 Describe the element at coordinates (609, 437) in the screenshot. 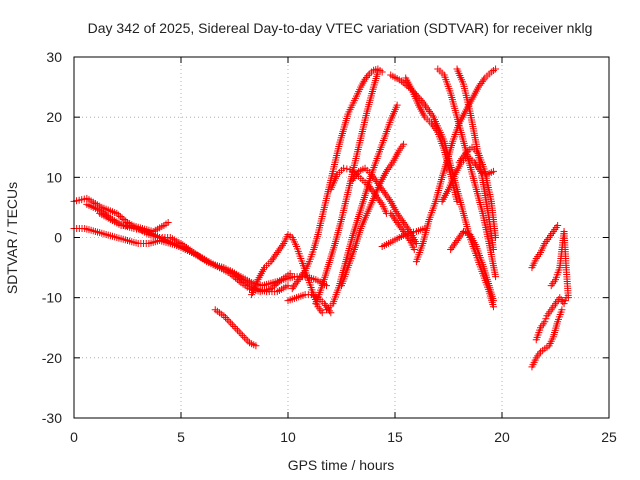

I see `x-tick-label: 25` at that location.